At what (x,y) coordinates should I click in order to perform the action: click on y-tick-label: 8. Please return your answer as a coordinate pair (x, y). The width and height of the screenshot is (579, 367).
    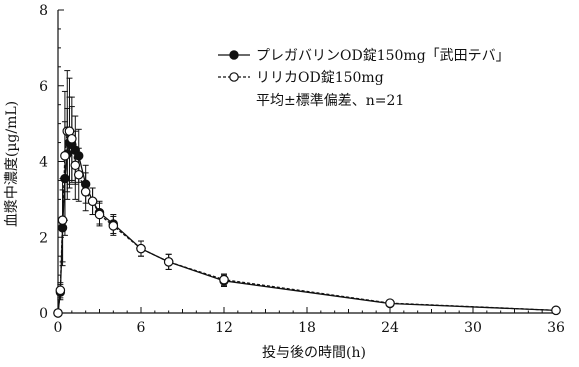
    Looking at the image, I should click on (43, 11).